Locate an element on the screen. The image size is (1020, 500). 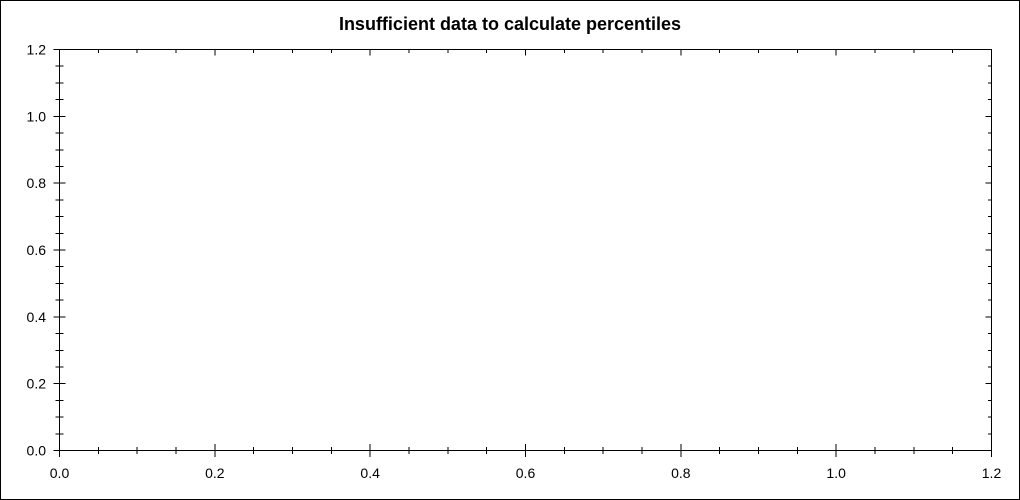
x-axis-tick-label: 1.2 is located at coordinates (992, 473).